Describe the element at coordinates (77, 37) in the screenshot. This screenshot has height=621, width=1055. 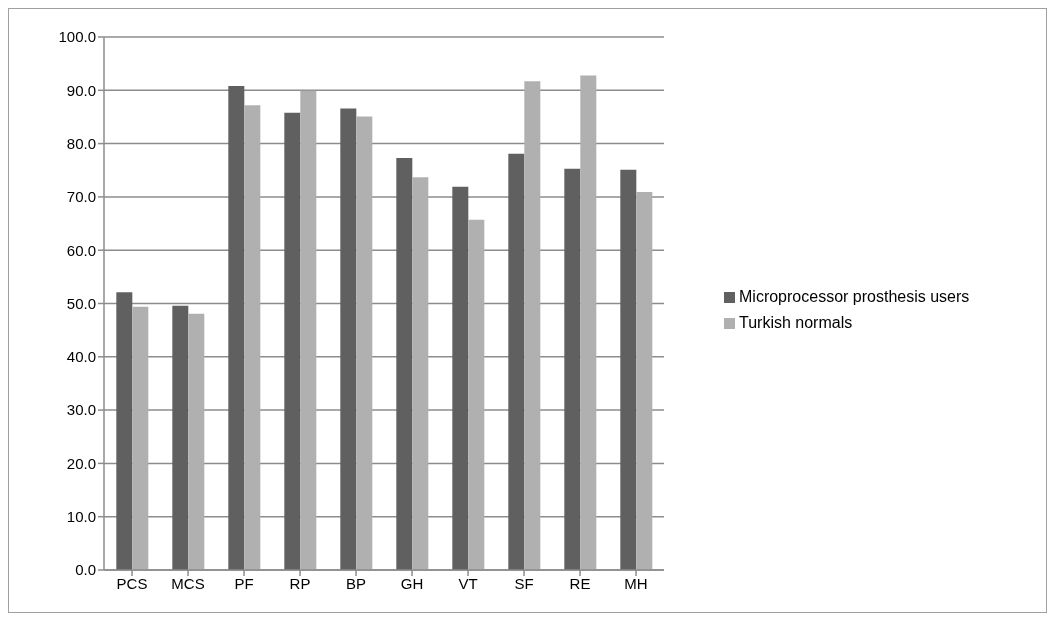
I see `y-tick-label: 100.0` at that location.